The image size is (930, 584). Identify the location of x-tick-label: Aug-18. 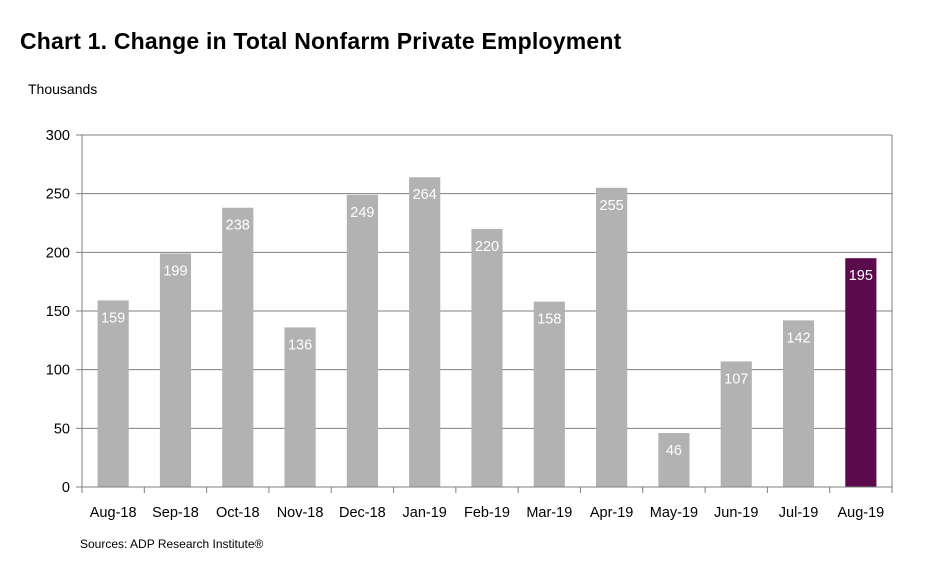
(113, 513).